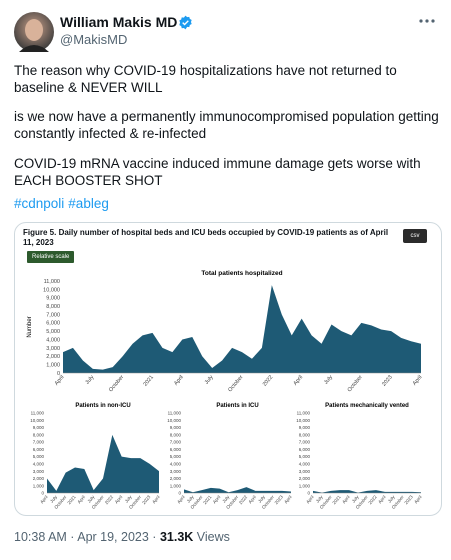  Describe the element at coordinates (176, 537) in the screenshot. I see `views-count: 31.3K` at that location.